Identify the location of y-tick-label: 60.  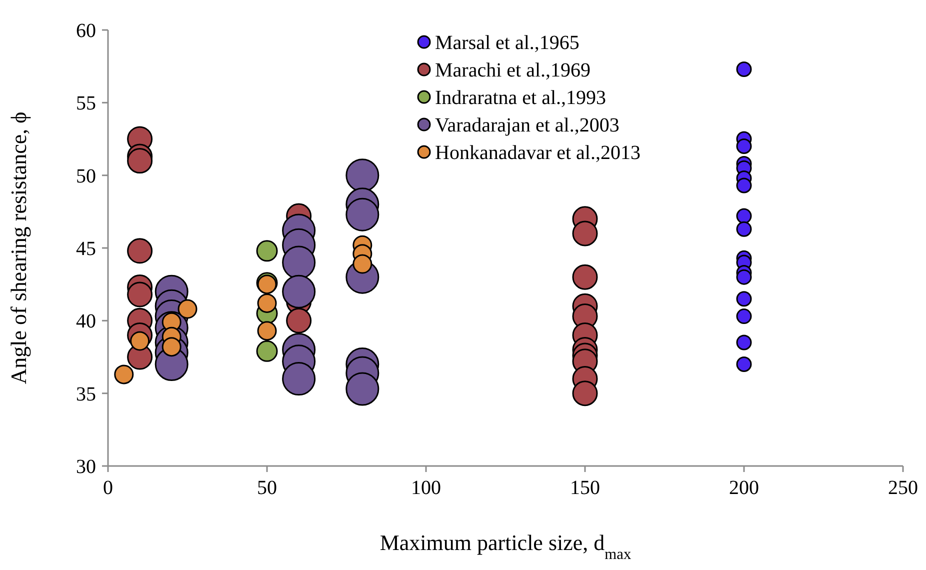
(86, 31).